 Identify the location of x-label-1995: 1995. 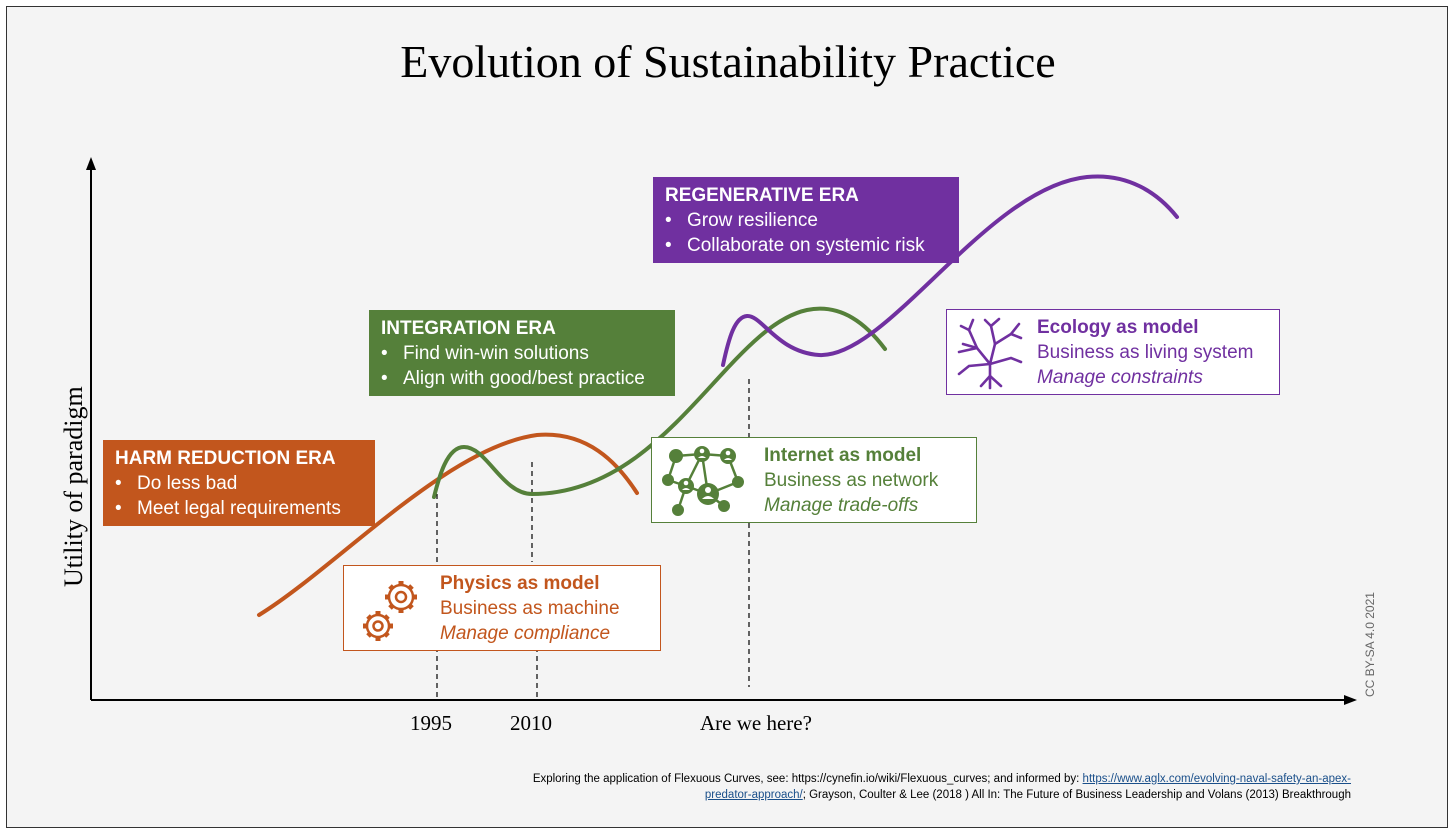
(431, 723).